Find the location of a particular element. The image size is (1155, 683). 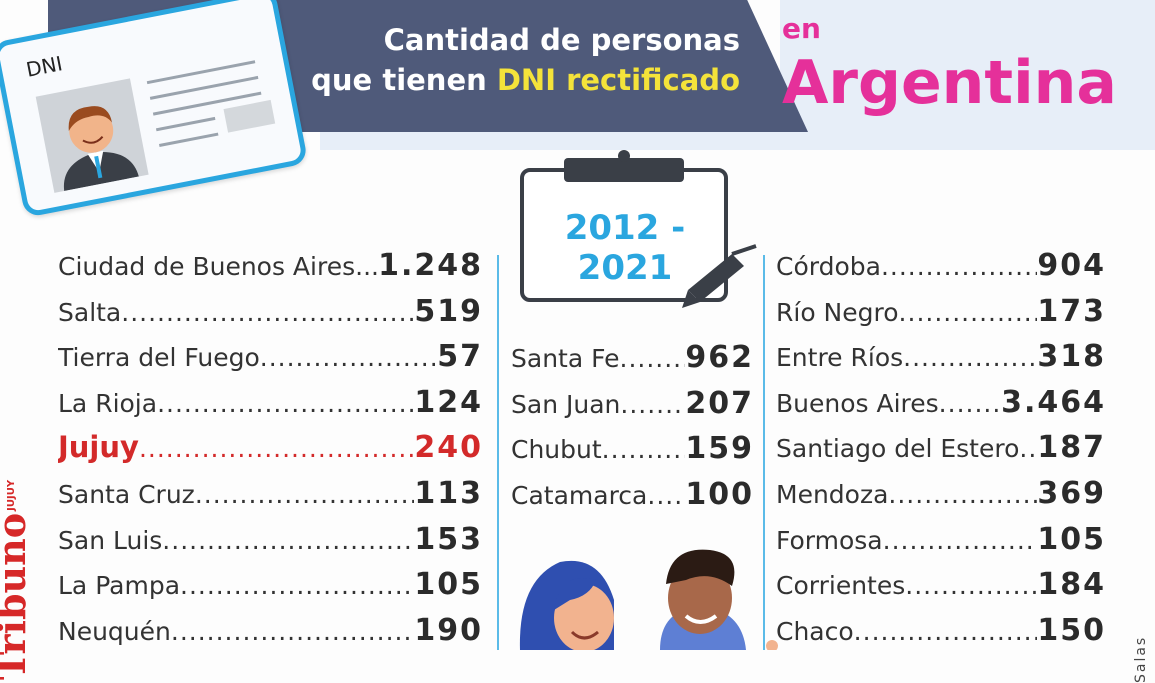

people-illustration-icon is located at coordinates (648, 599).